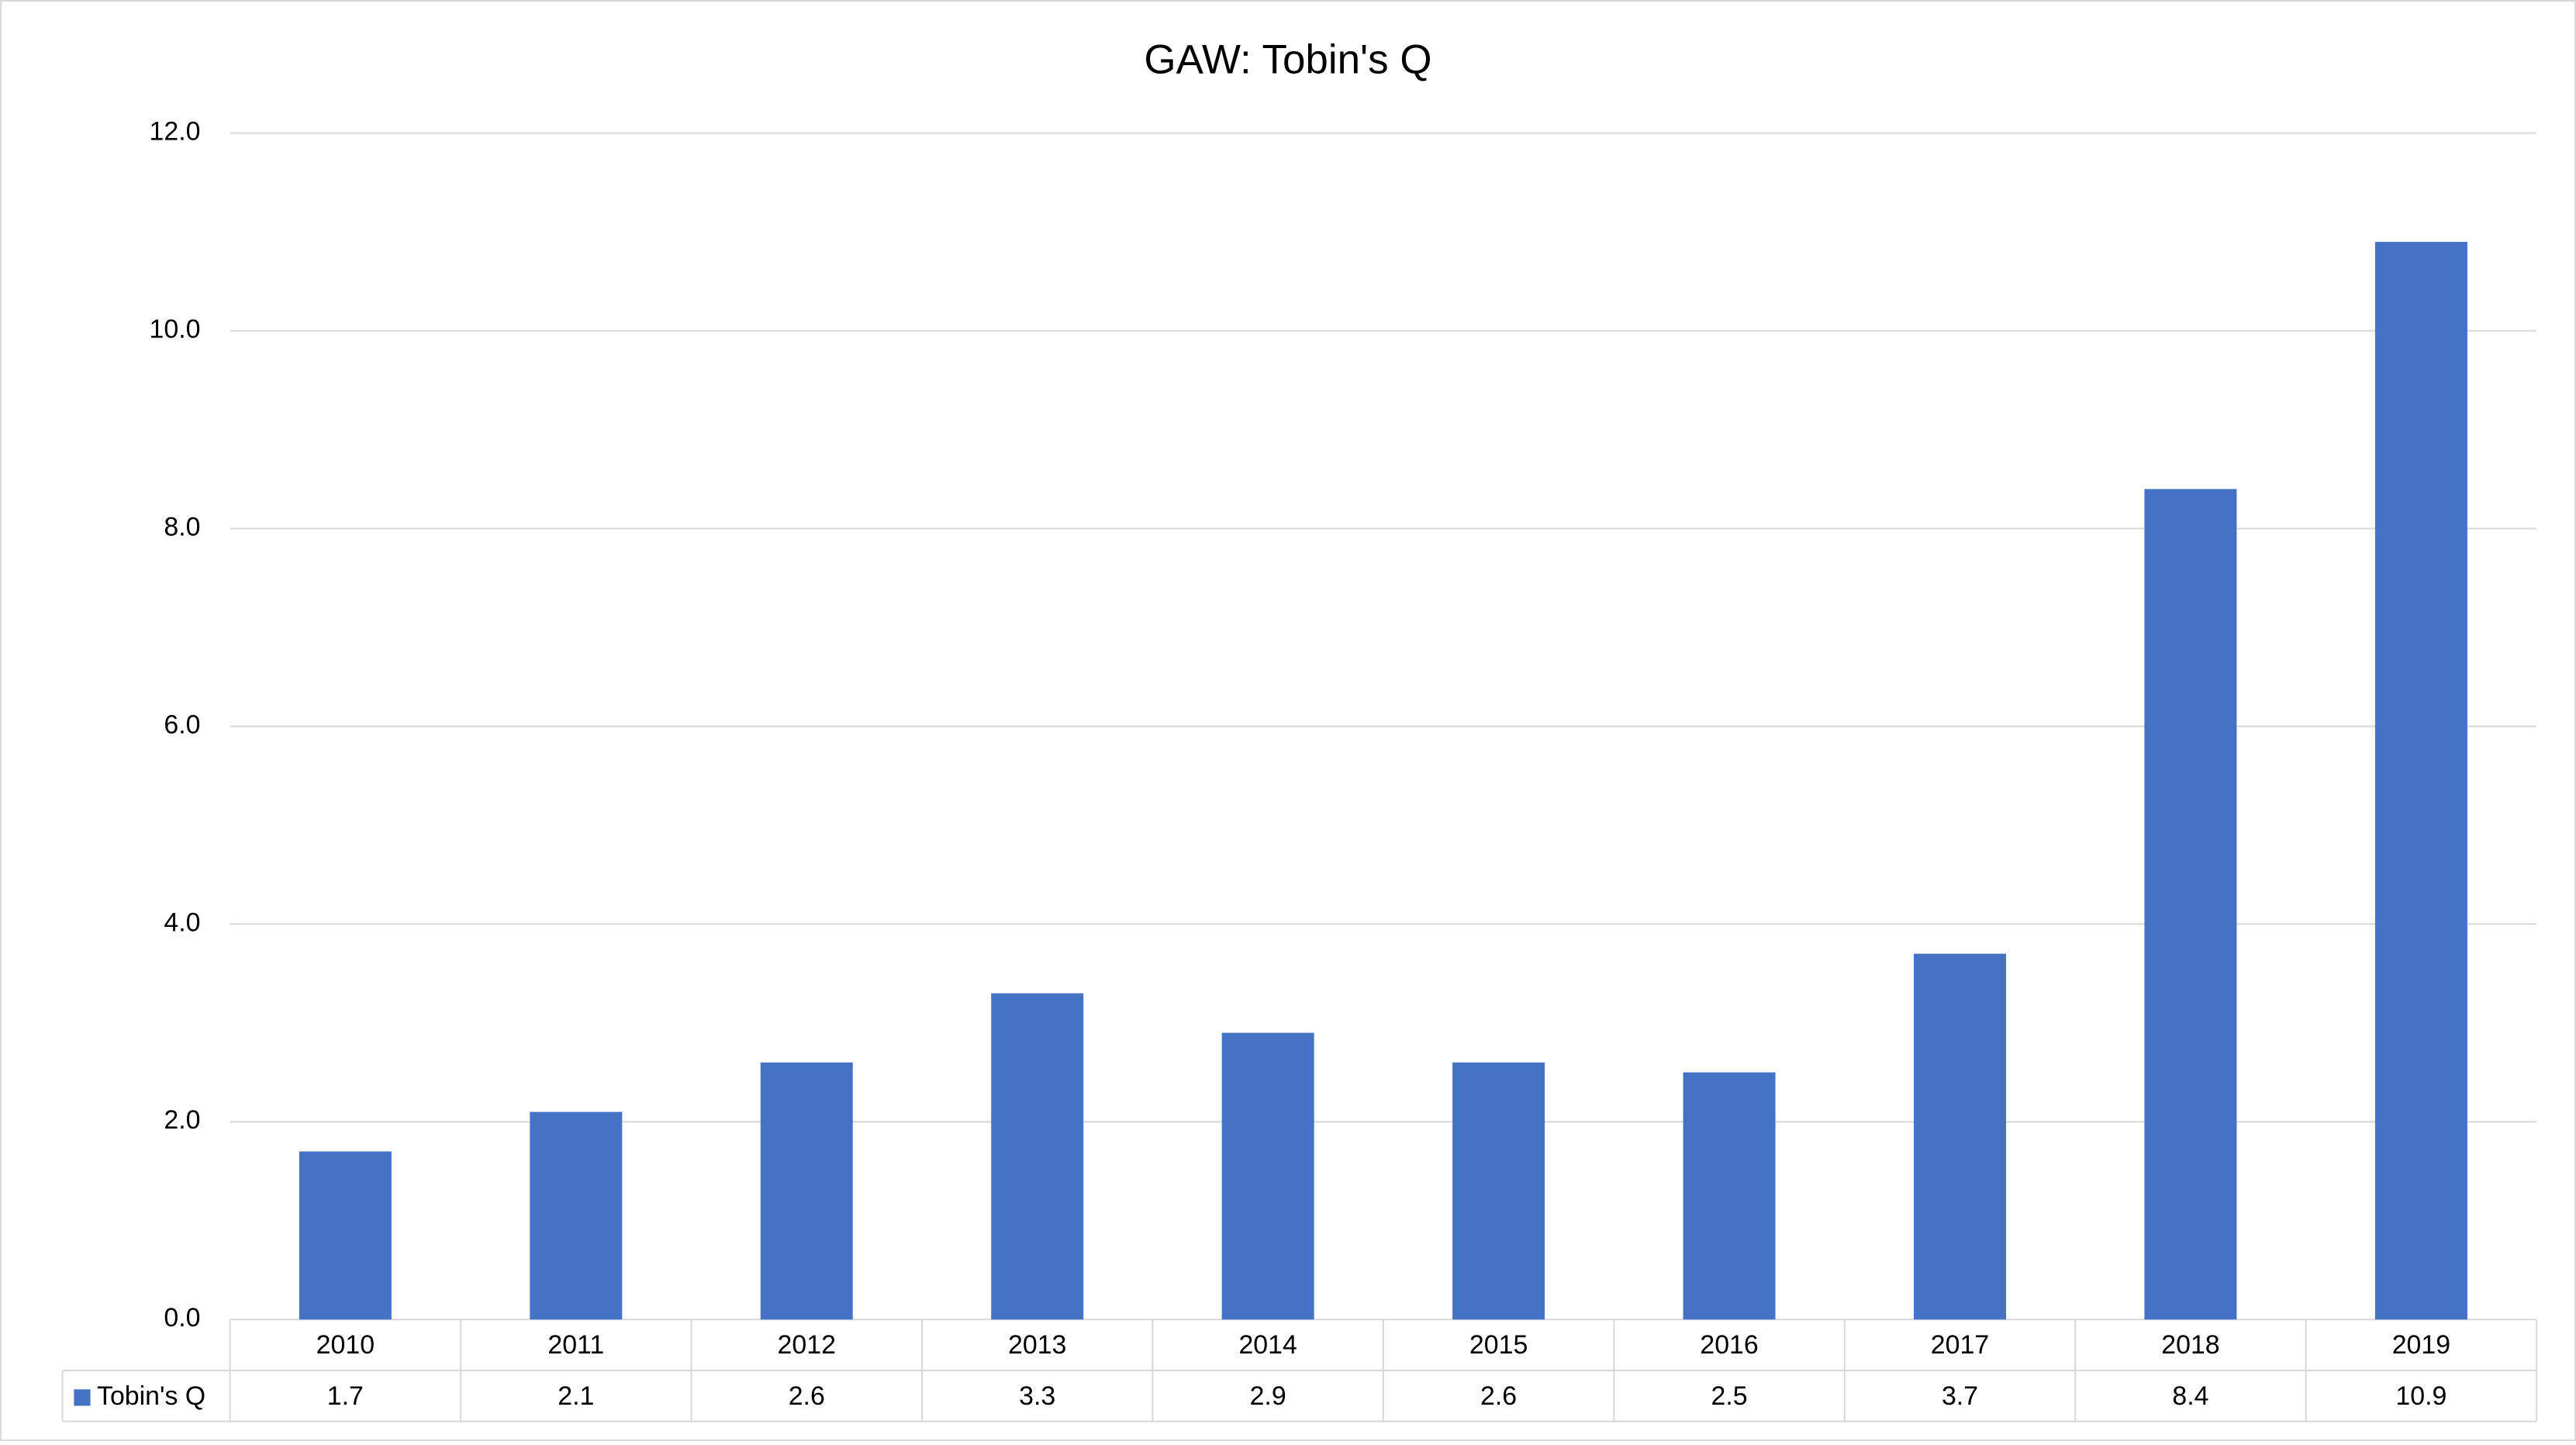 Image resolution: width=2576 pixels, height=1445 pixels. What do you see at coordinates (182, 526) in the screenshot?
I see `y-tick-label: 8.0` at bounding box center [182, 526].